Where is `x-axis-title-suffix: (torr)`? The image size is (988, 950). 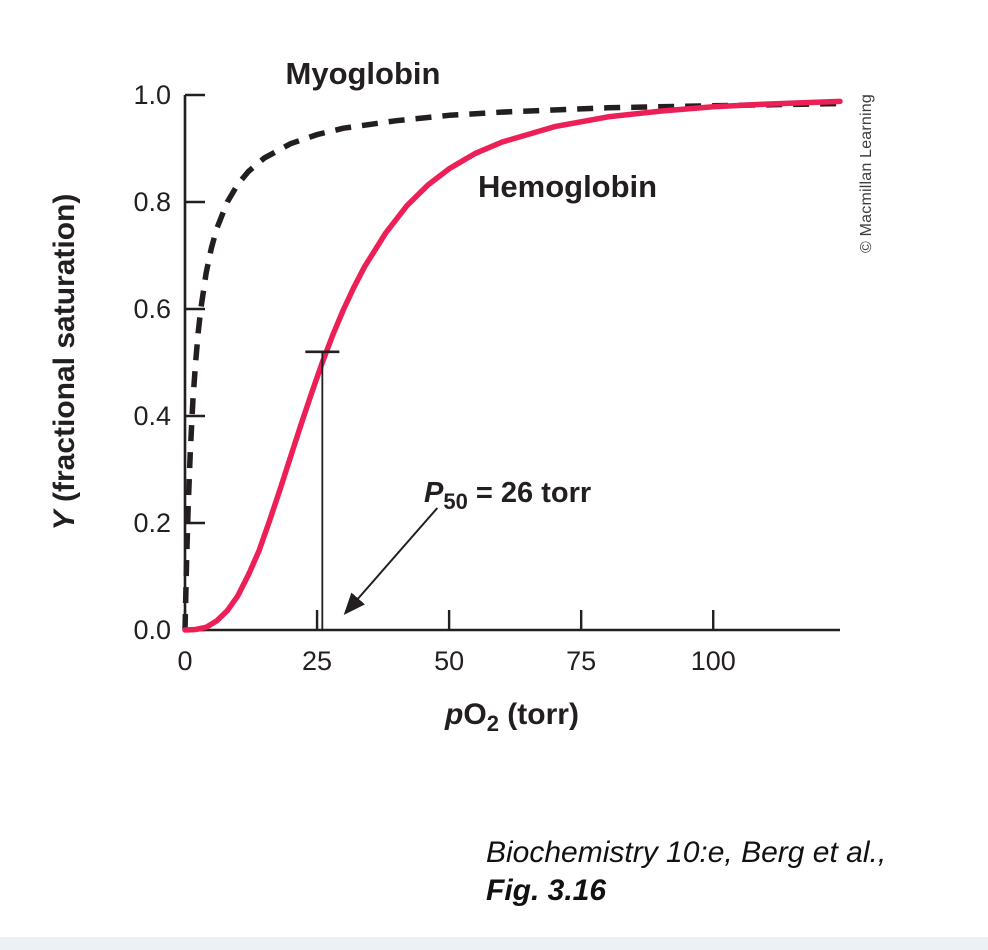 x-axis-title-suffix: (torr) is located at coordinates (539, 714).